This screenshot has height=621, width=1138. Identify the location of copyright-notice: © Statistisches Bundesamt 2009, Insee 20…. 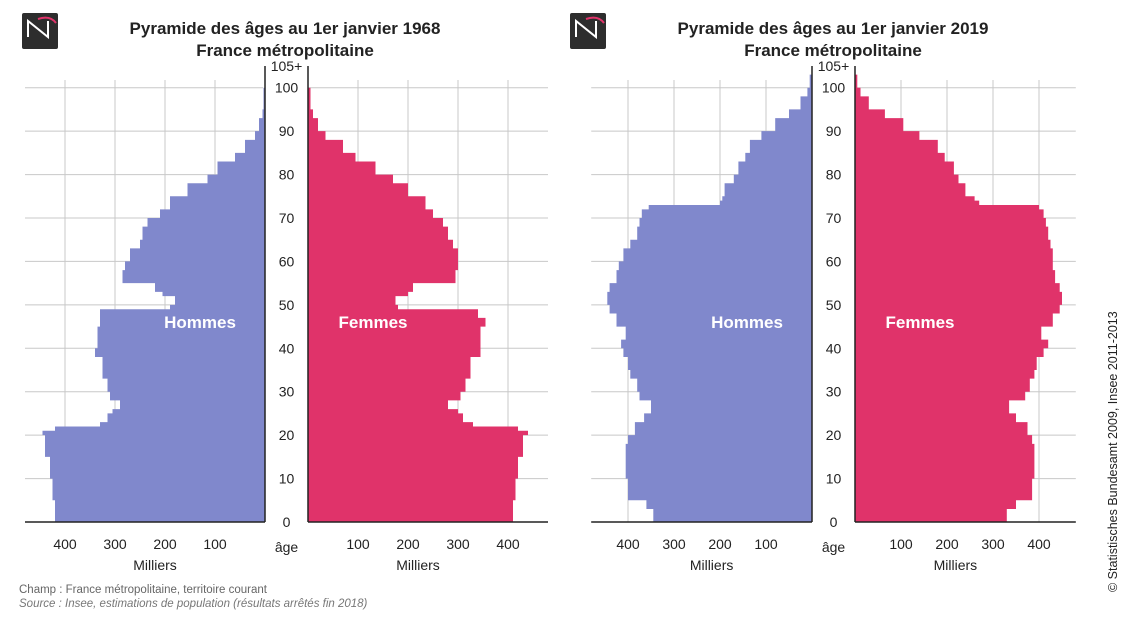
(1113, 451).